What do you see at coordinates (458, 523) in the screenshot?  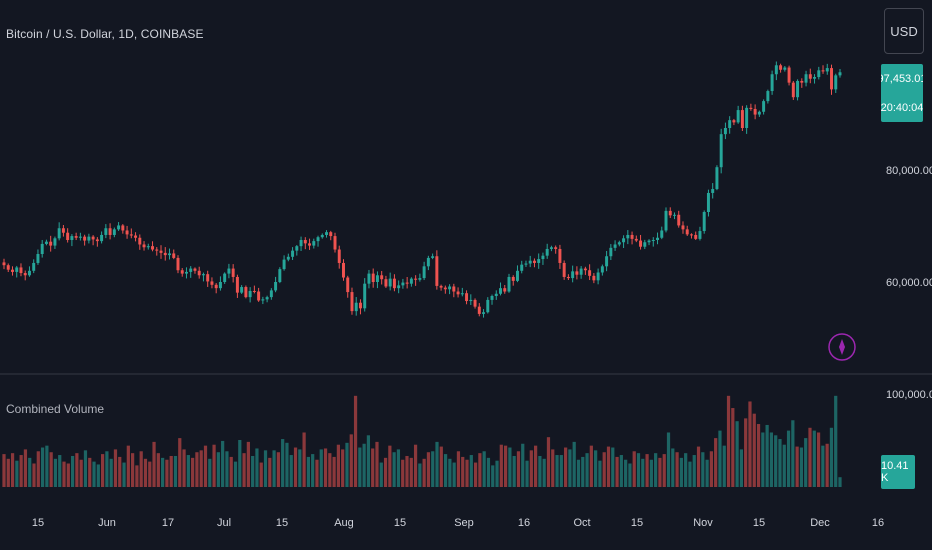 I see `time-axis: 15 Jun 17 Jul 15 Aug 15 Sep 16 Oct 15 Nov 15 Dec 16` at bounding box center [458, 523].